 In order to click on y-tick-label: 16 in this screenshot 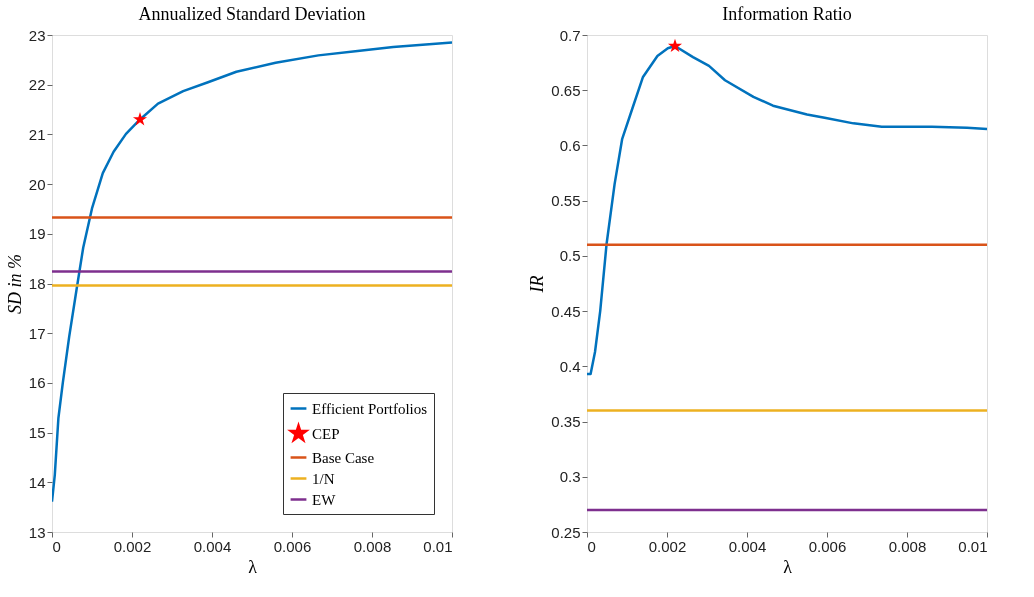, I will do `click(37, 383)`.